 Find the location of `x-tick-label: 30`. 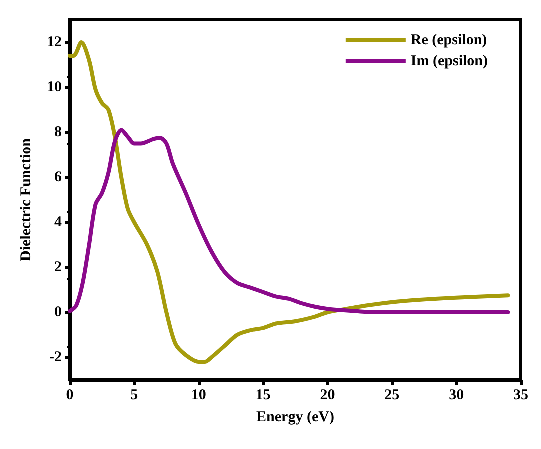

x-tick-label: 30 is located at coordinates (456, 396).